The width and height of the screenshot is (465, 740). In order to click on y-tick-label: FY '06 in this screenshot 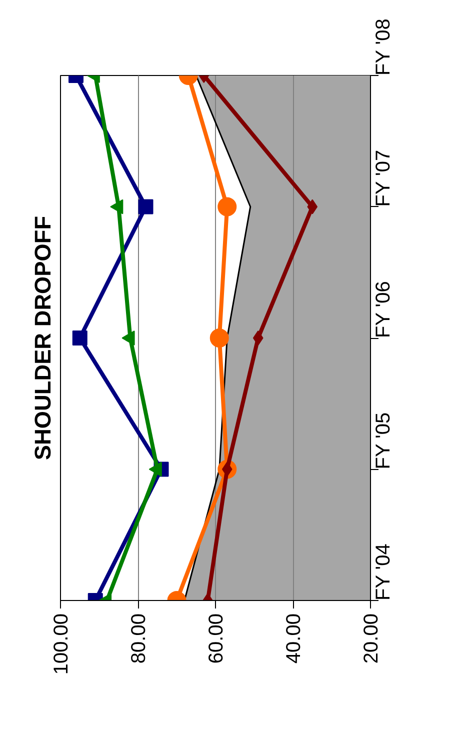, I will do `click(383, 309)`.